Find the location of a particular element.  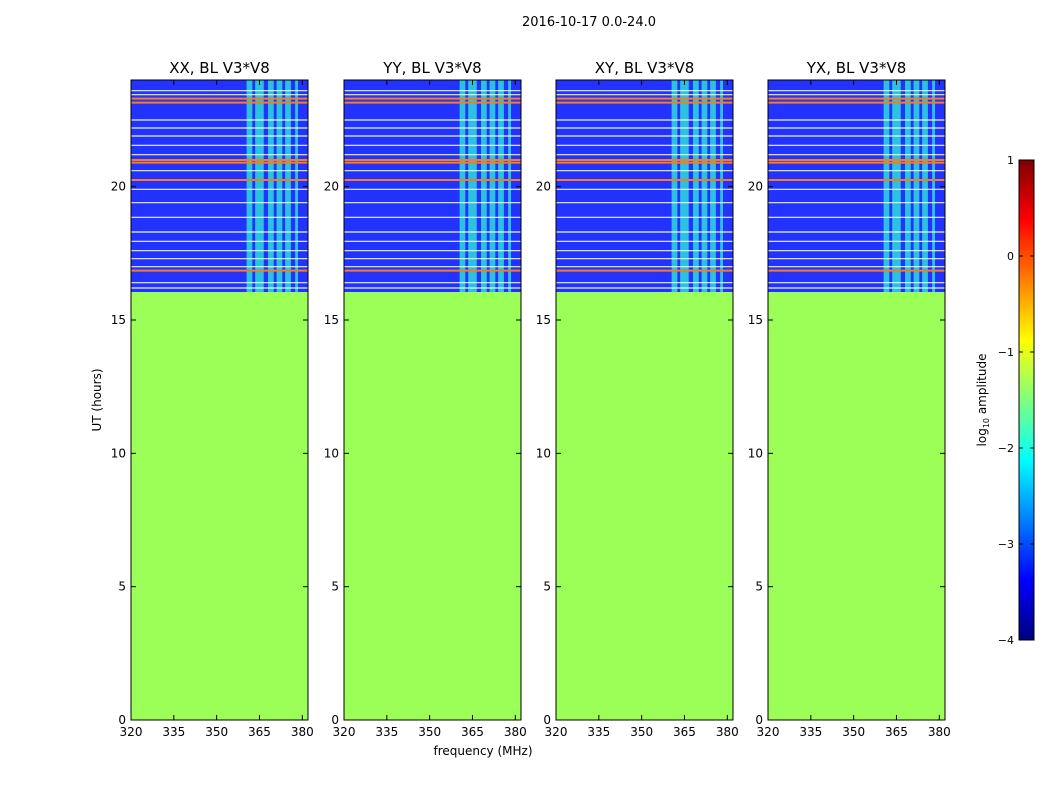

colorbar-tick-label: −3 is located at coordinates (1006, 544).